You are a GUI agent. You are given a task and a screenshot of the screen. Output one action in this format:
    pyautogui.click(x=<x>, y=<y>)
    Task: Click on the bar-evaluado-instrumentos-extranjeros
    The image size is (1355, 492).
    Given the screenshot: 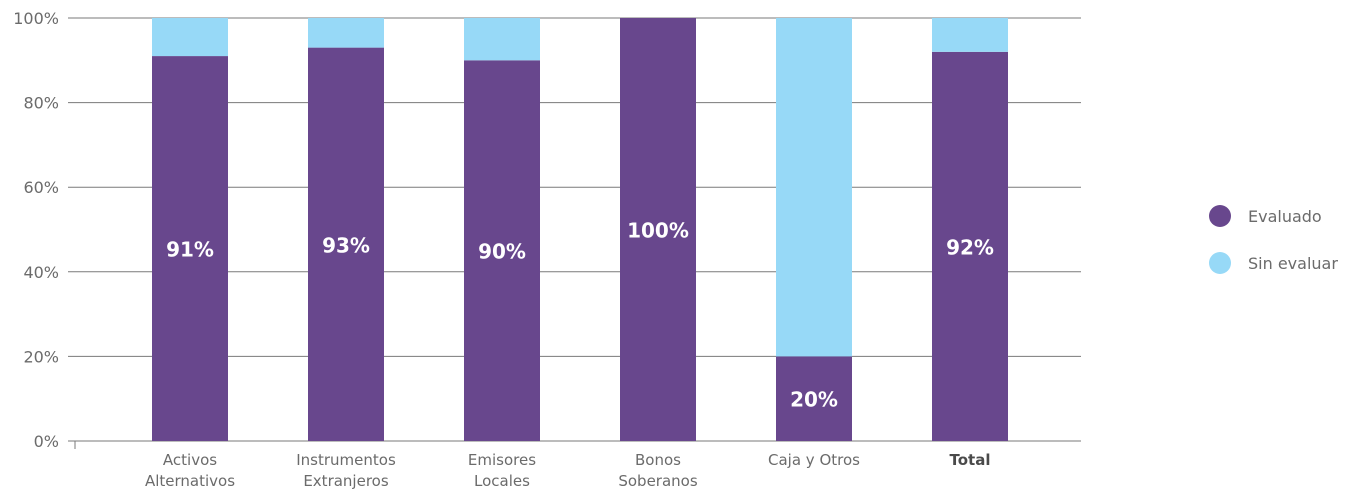 What is the action you would take?
    pyautogui.click(x=346, y=244)
    